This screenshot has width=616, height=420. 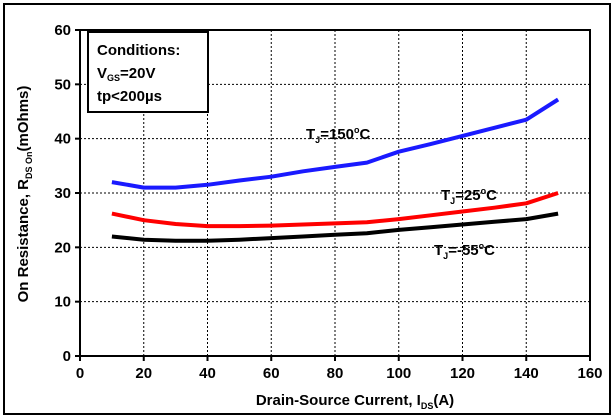 What do you see at coordinates (317, 140) in the screenshot?
I see `series-label-150c-sub: J` at bounding box center [317, 140].